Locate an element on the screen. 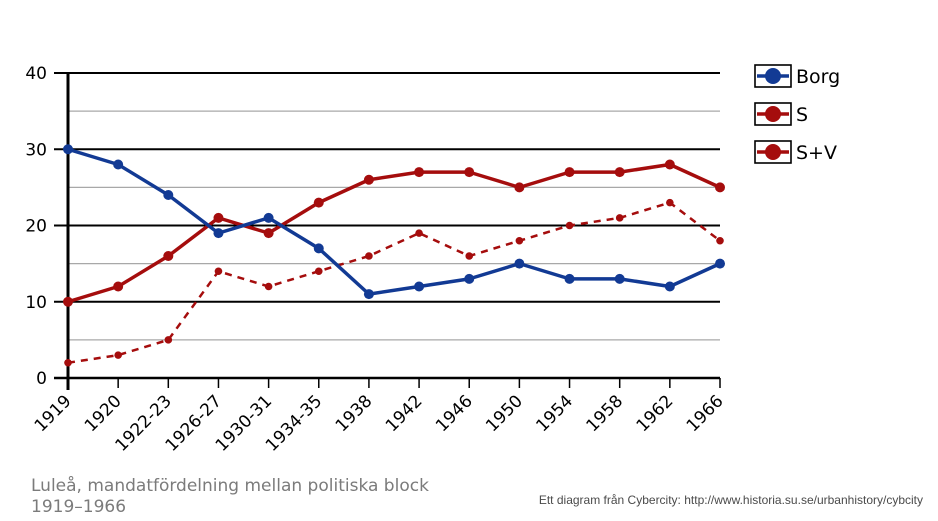  legend-label: Borg is located at coordinates (818, 77).